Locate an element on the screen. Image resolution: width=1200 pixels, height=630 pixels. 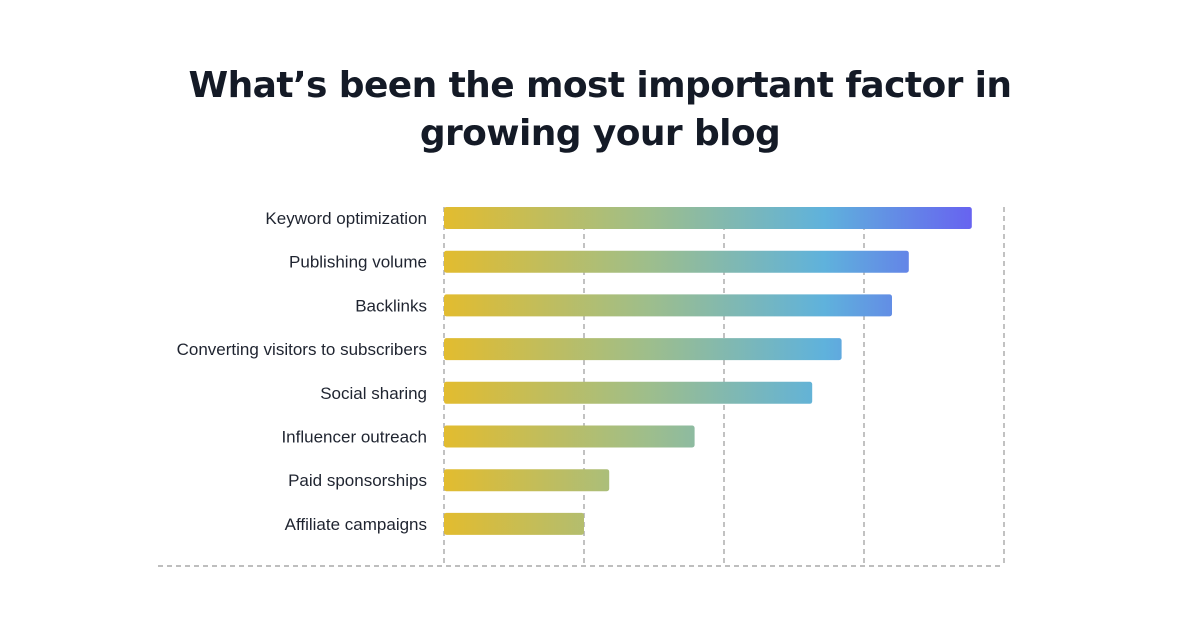
category-label: Keyword optimization is located at coordinates (346, 218).